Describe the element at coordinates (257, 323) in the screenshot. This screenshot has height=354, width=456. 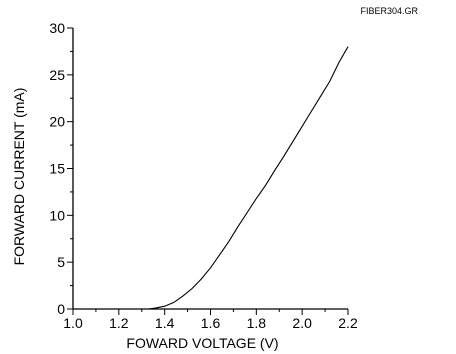
I see `x-tick-label: 1.8` at that location.